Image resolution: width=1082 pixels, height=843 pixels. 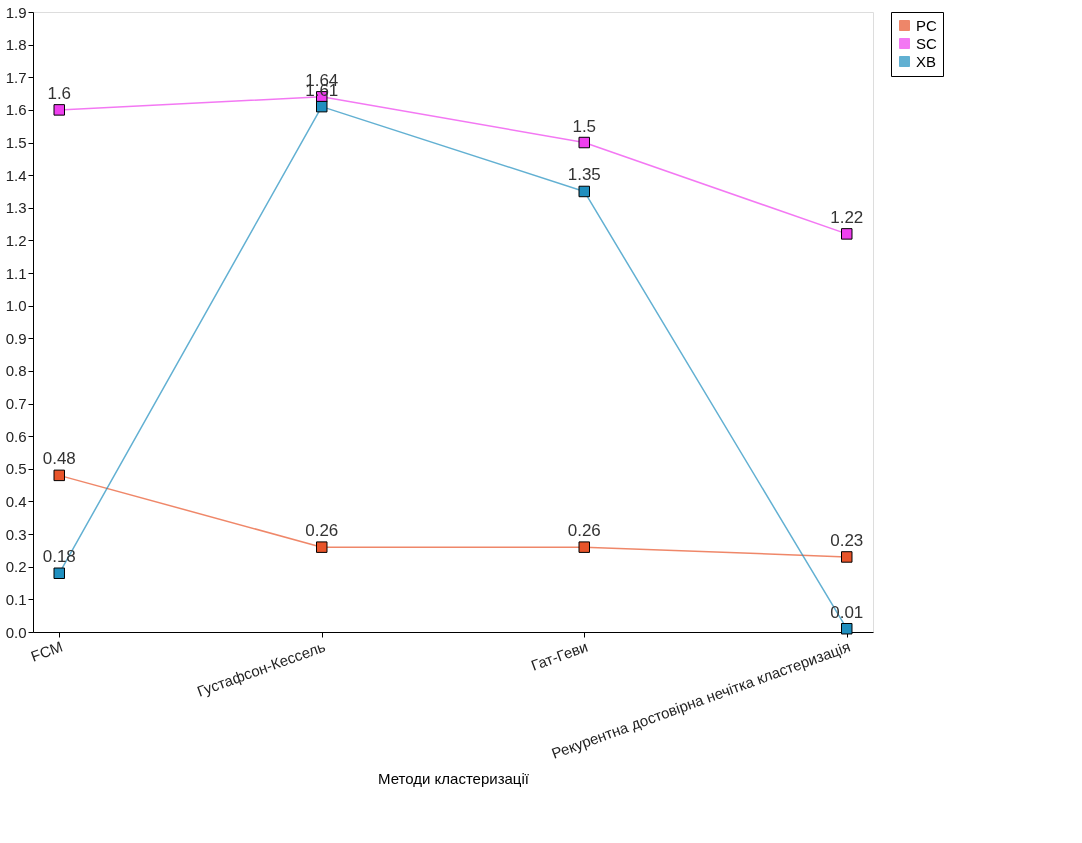 I want to click on x-axis-title: Методи кластеризації, so click(x=454, y=778).